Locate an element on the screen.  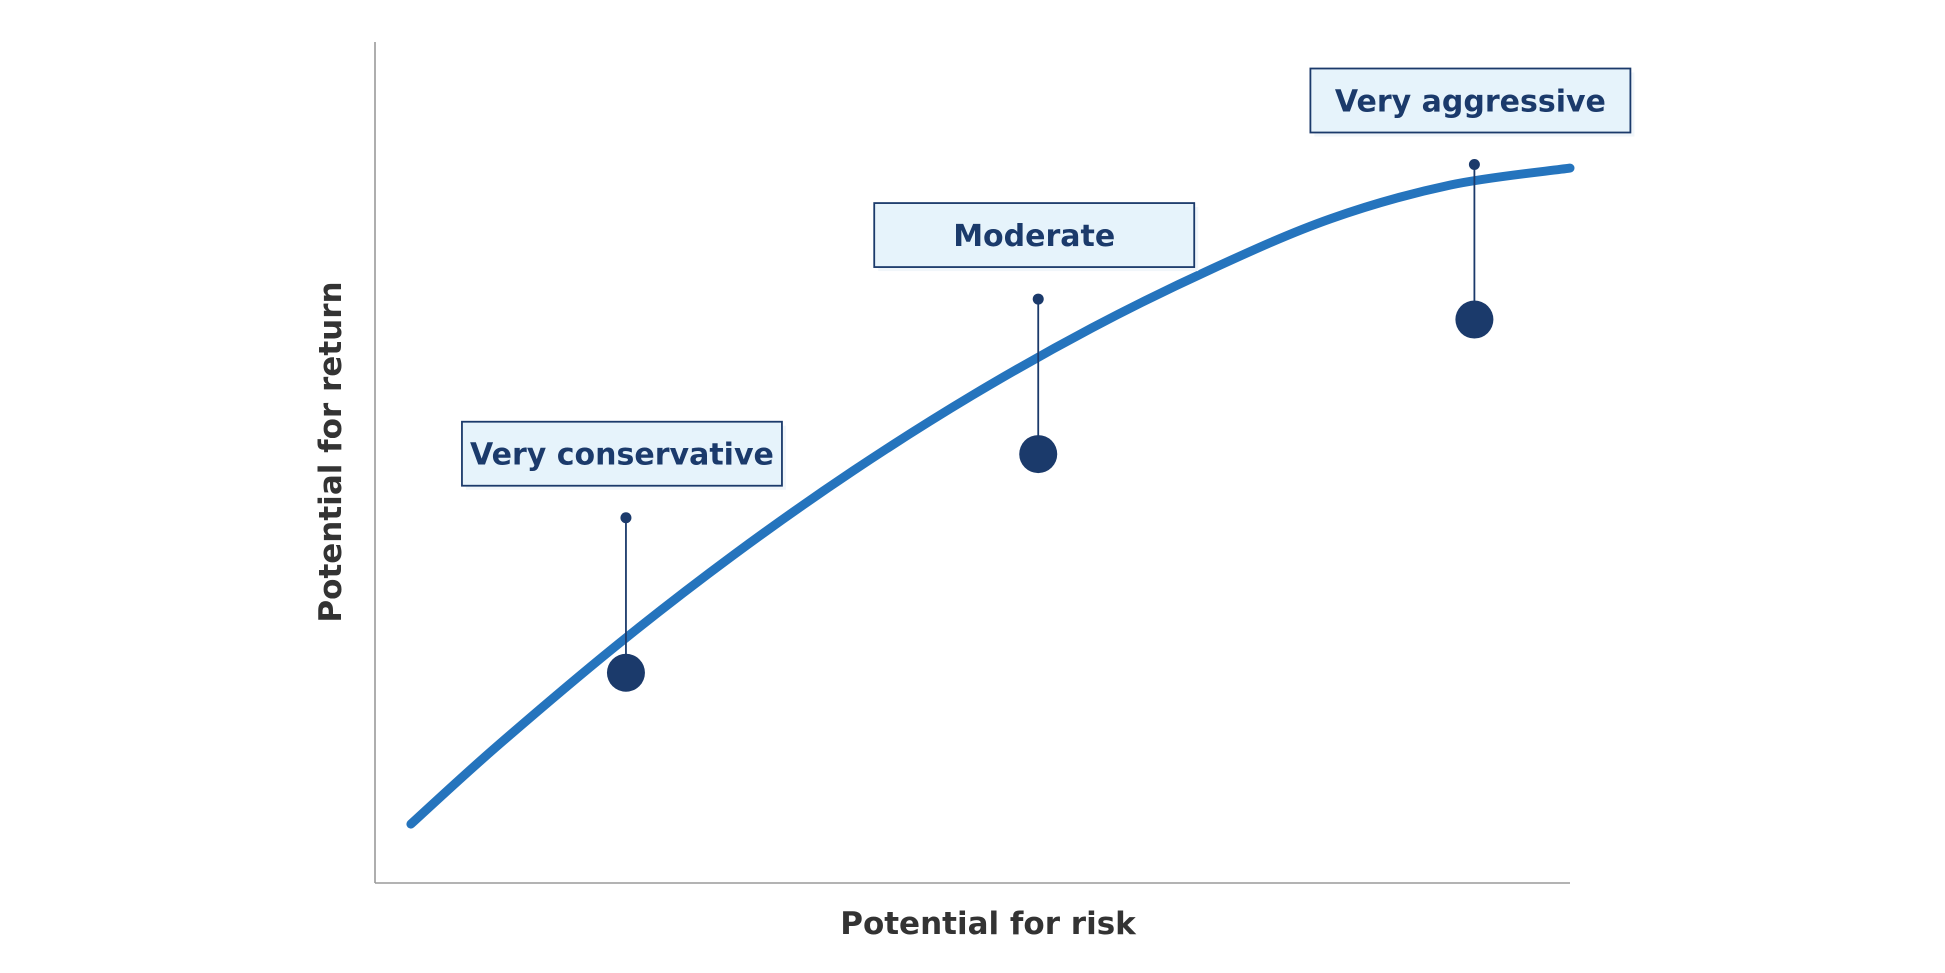
label-text: Moderate is located at coordinates (1034, 236).